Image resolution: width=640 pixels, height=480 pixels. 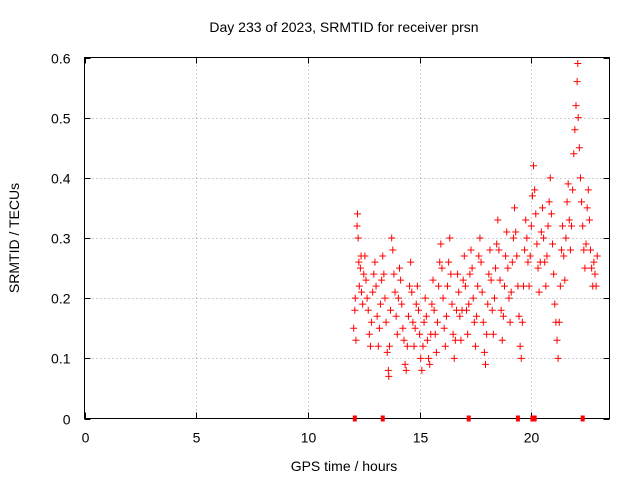 I want to click on y-tick-label: 0.2, so click(x=61, y=299).